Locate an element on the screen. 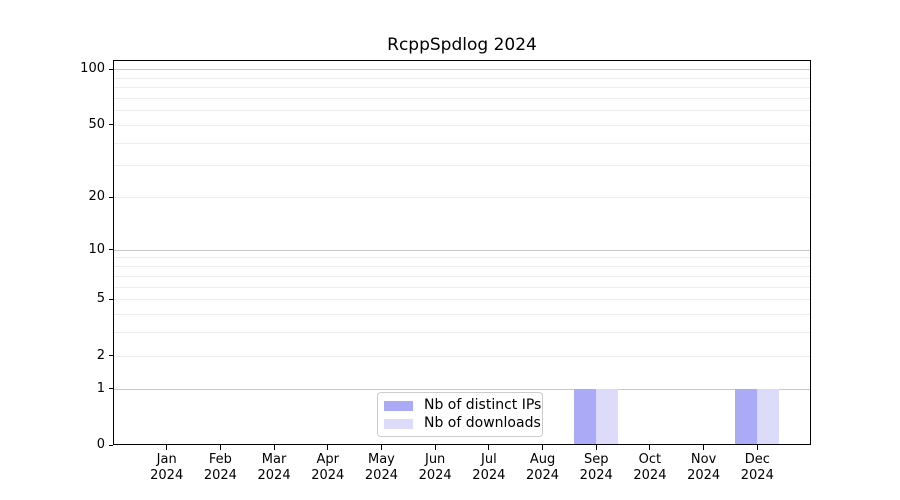  x-tick-jul is located at coordinates (489, 447).